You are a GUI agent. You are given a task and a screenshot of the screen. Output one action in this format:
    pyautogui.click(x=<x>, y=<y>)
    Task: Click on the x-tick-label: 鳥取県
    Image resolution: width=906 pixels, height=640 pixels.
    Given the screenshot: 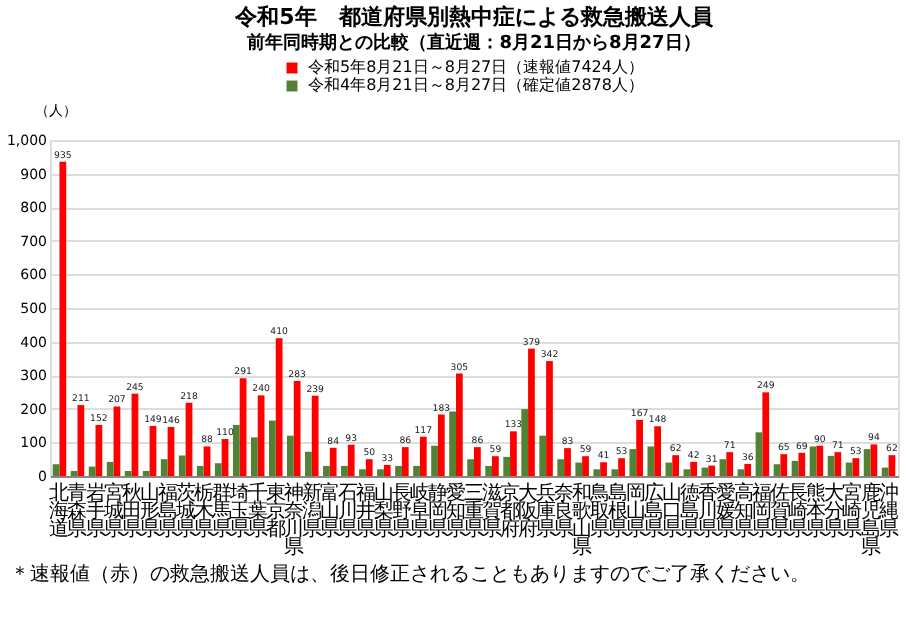 What is the action you would take?
    pyautogui.click(x=599, y=511)
    